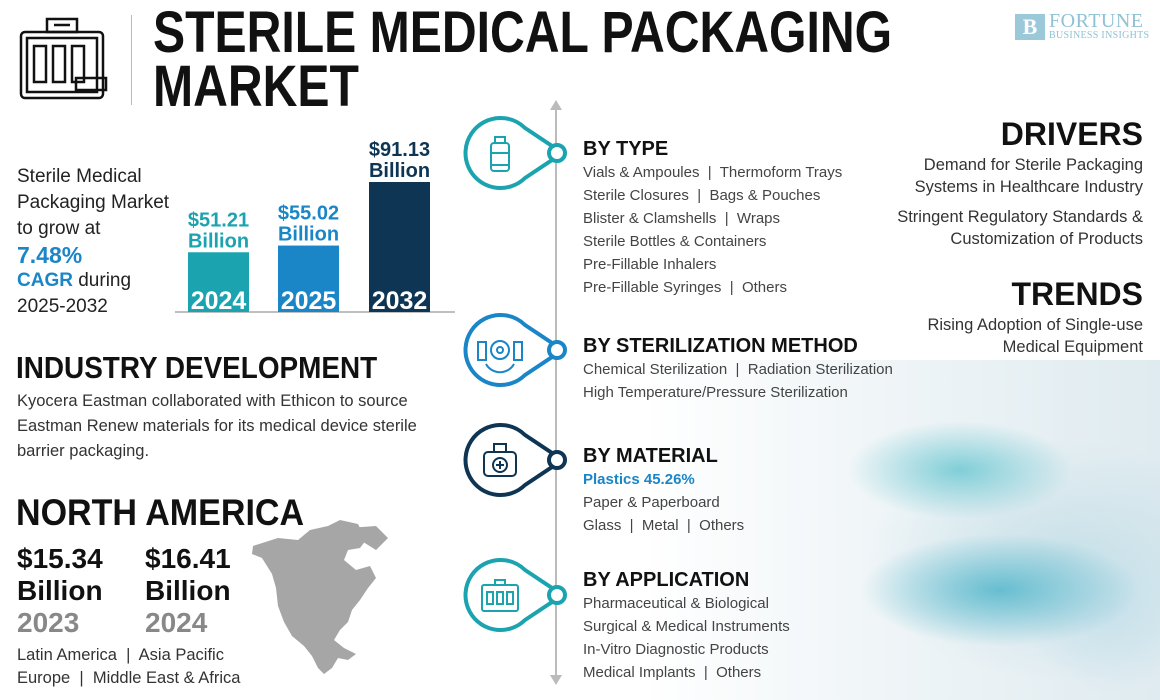 Image resolution: width=1160 pixels, height=700 pixels. What do you see at coordinates (650, 264) in the screenshot?
I see `segment-item: Pre-Fillable Inhalers` at bounding box center [650, 264].